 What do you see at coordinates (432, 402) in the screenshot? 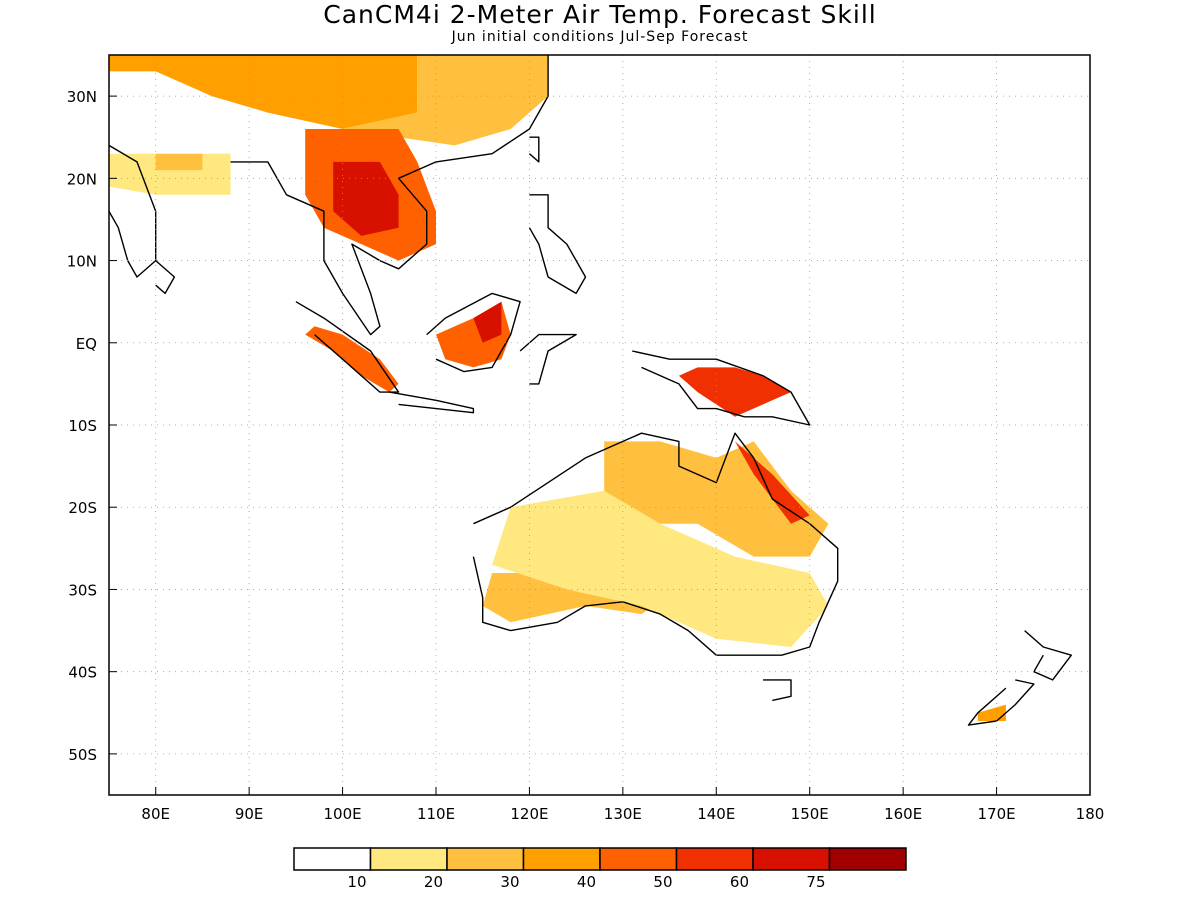
I see `coast-java` at bounding box center [432, 402].